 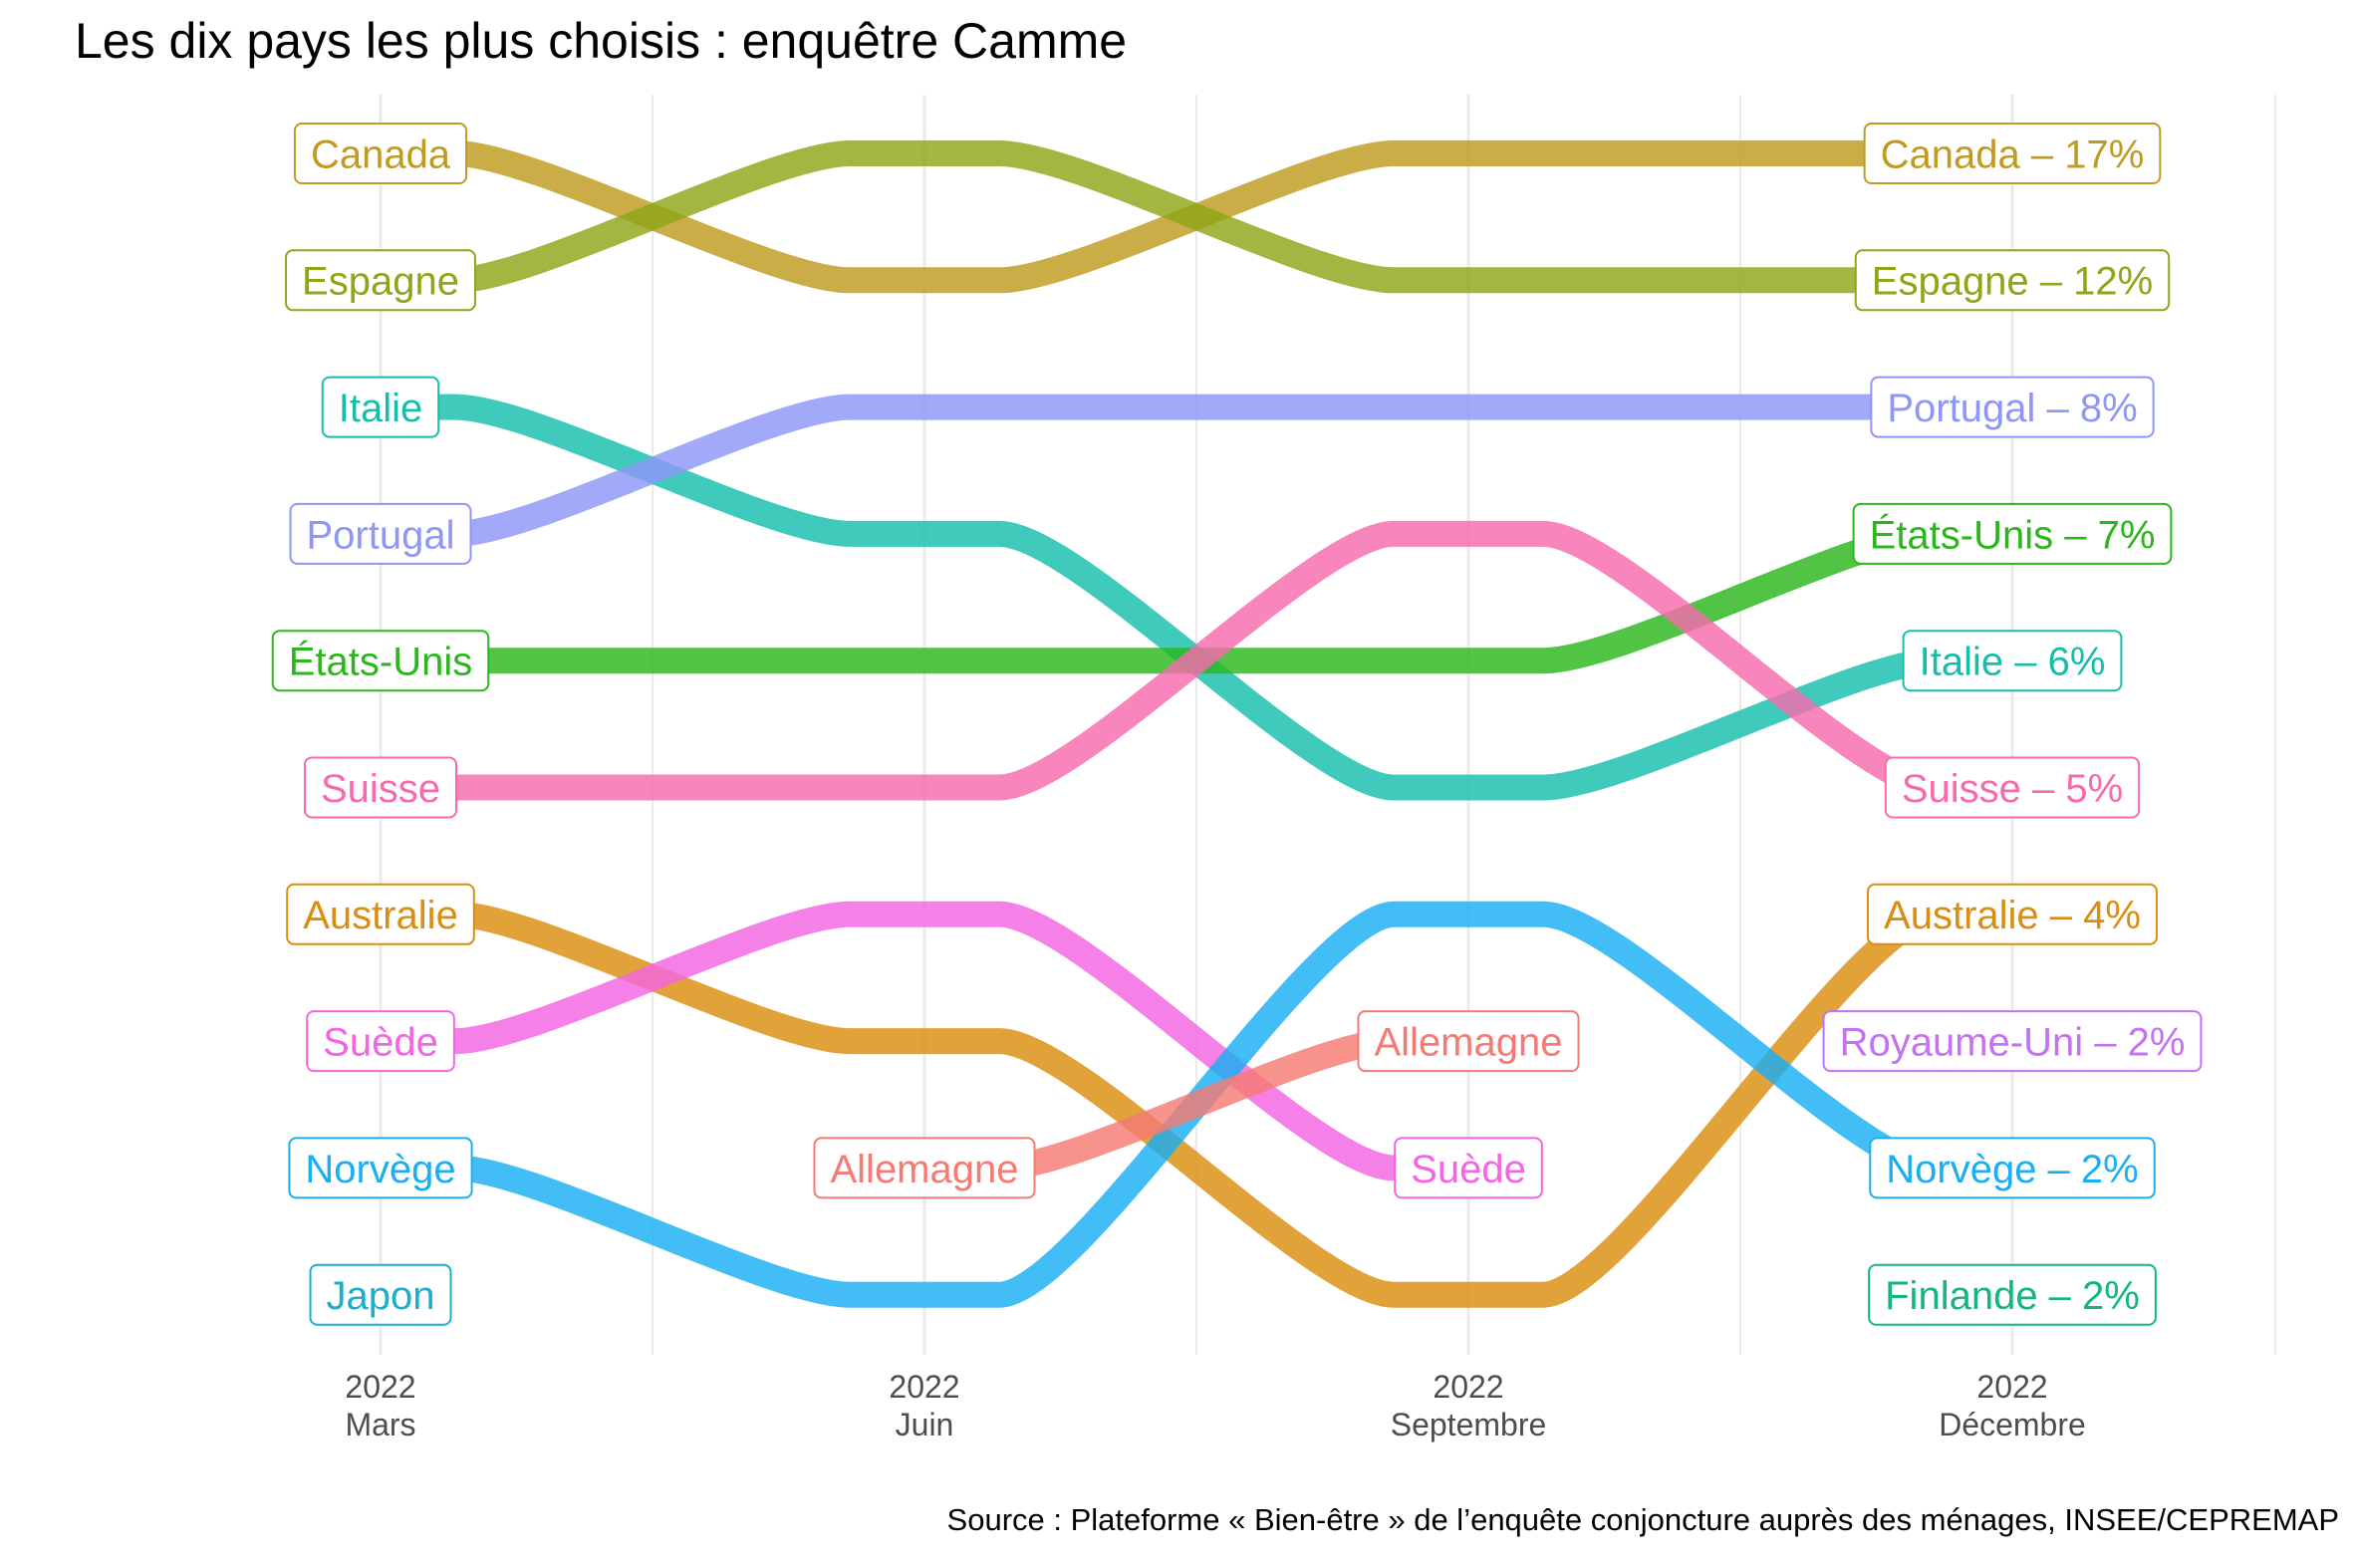 I want to click on final-label-canada: Canada – 17%, so click(x=2013, y=154).